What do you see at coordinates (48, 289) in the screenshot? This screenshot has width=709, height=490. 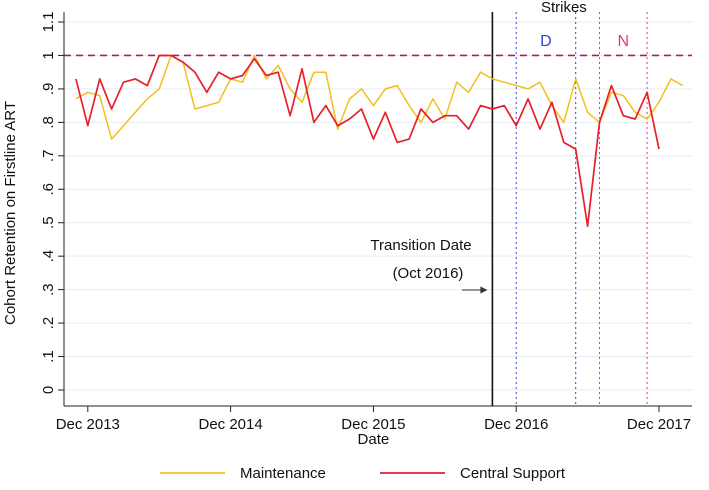 I see `y-tick-label: .3` at bounding box center [48, 289].